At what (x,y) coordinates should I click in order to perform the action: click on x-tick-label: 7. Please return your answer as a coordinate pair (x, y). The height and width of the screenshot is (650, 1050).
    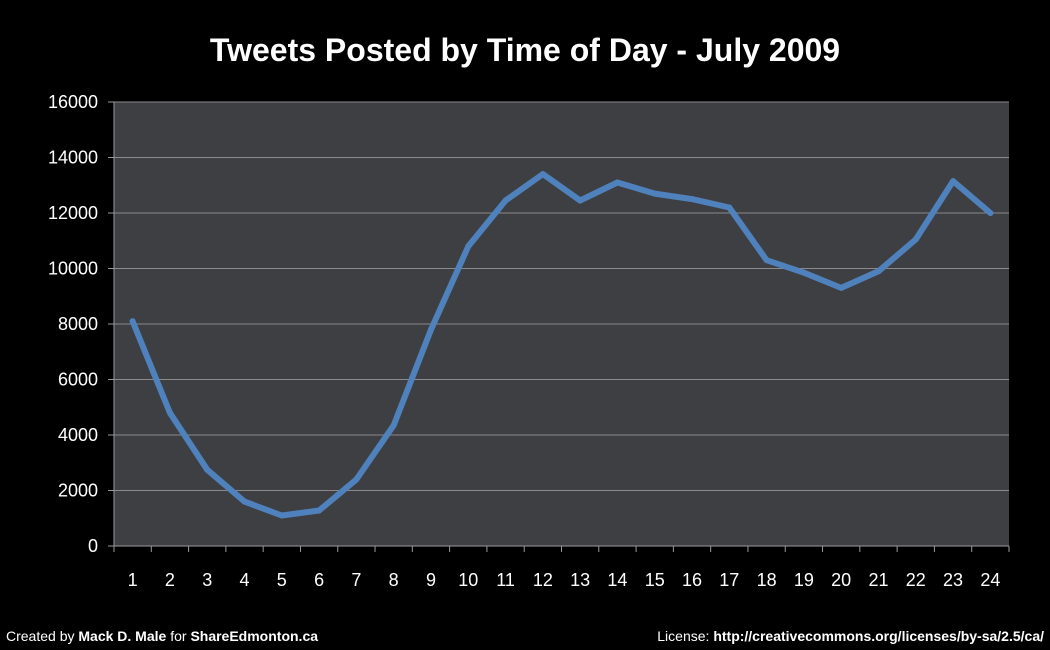
    Looking at the image, I should click on (356, 580).